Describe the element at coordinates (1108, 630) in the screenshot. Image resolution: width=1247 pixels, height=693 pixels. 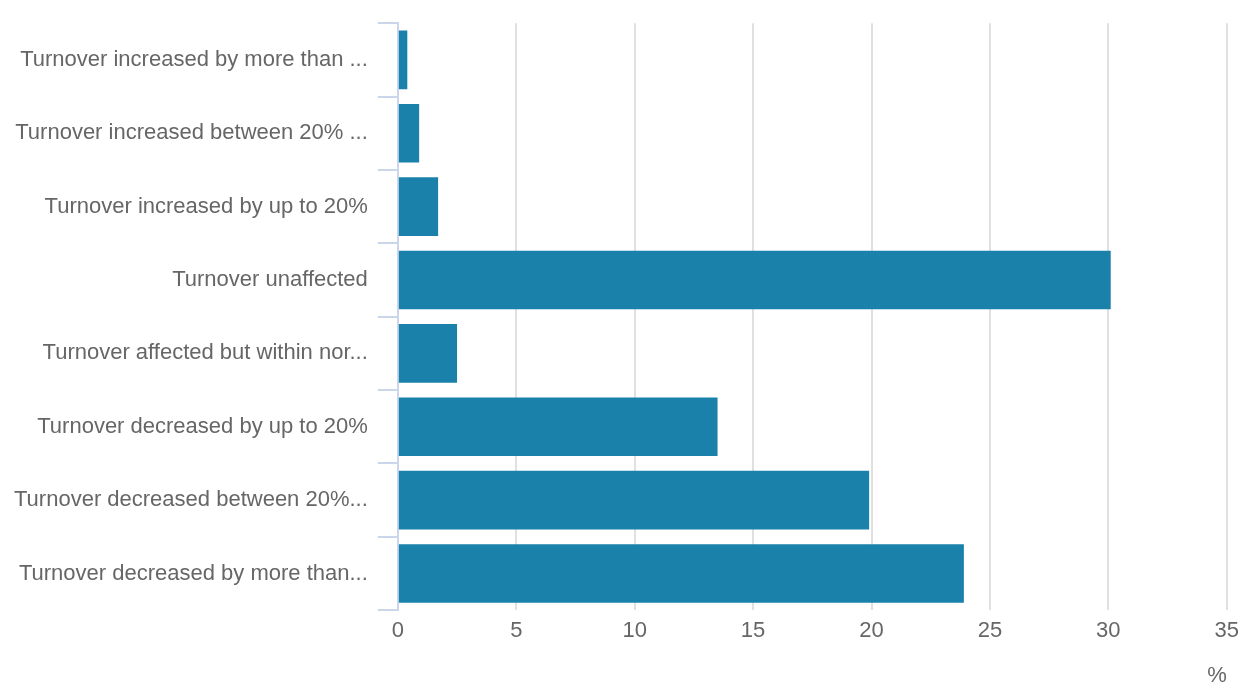
I see `x-tick-label: 30` at that location.